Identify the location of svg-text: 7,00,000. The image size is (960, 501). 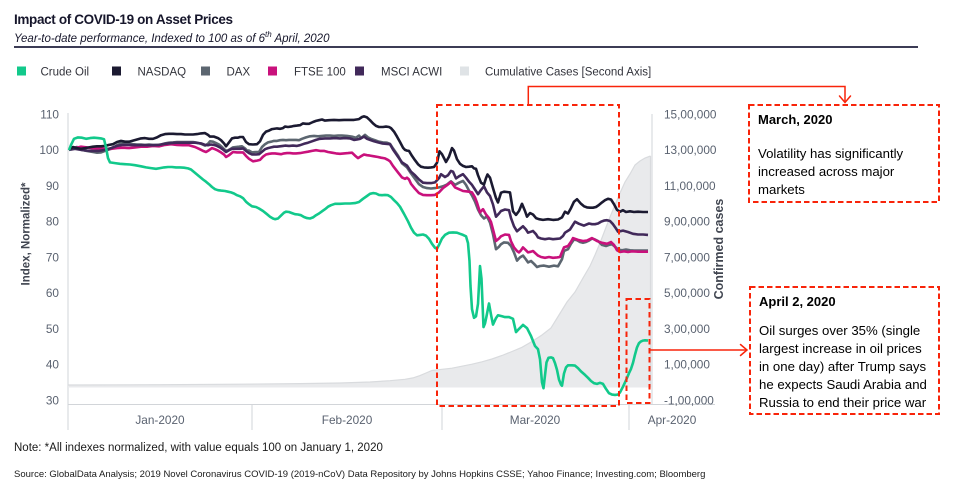
(687, 257).